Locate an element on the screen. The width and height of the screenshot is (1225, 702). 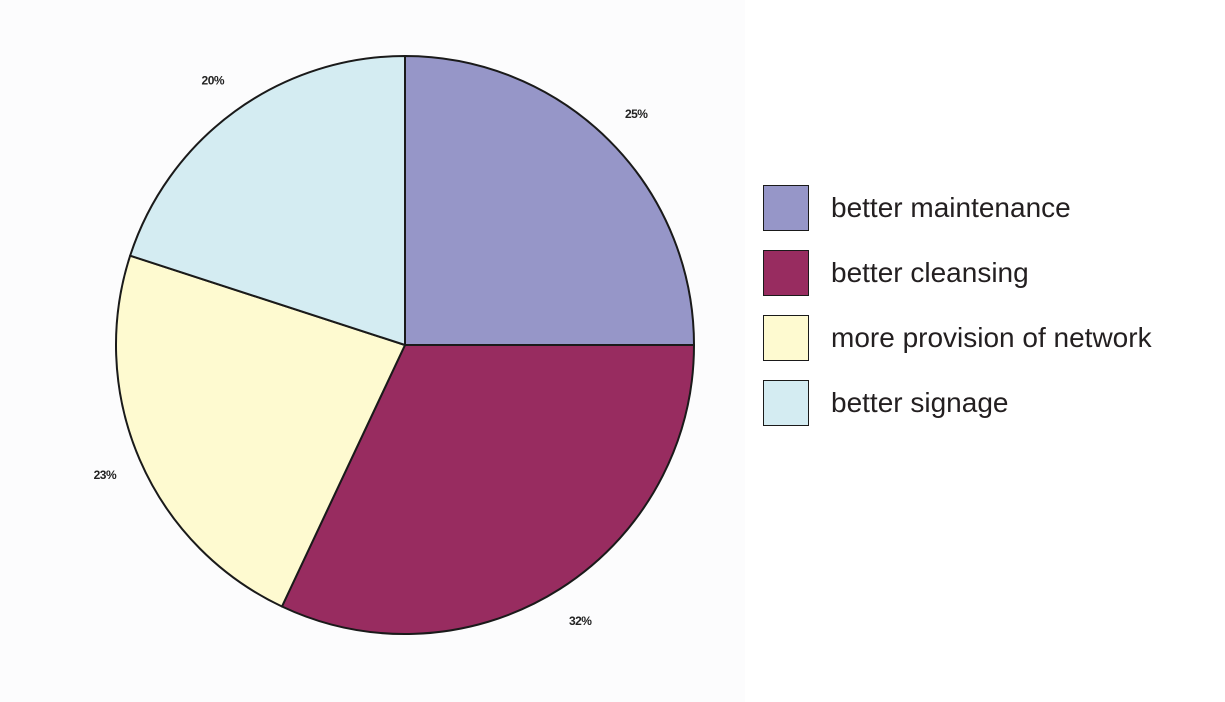
pie-slice-more-provision-of-network is located at coordinates (260, 431).